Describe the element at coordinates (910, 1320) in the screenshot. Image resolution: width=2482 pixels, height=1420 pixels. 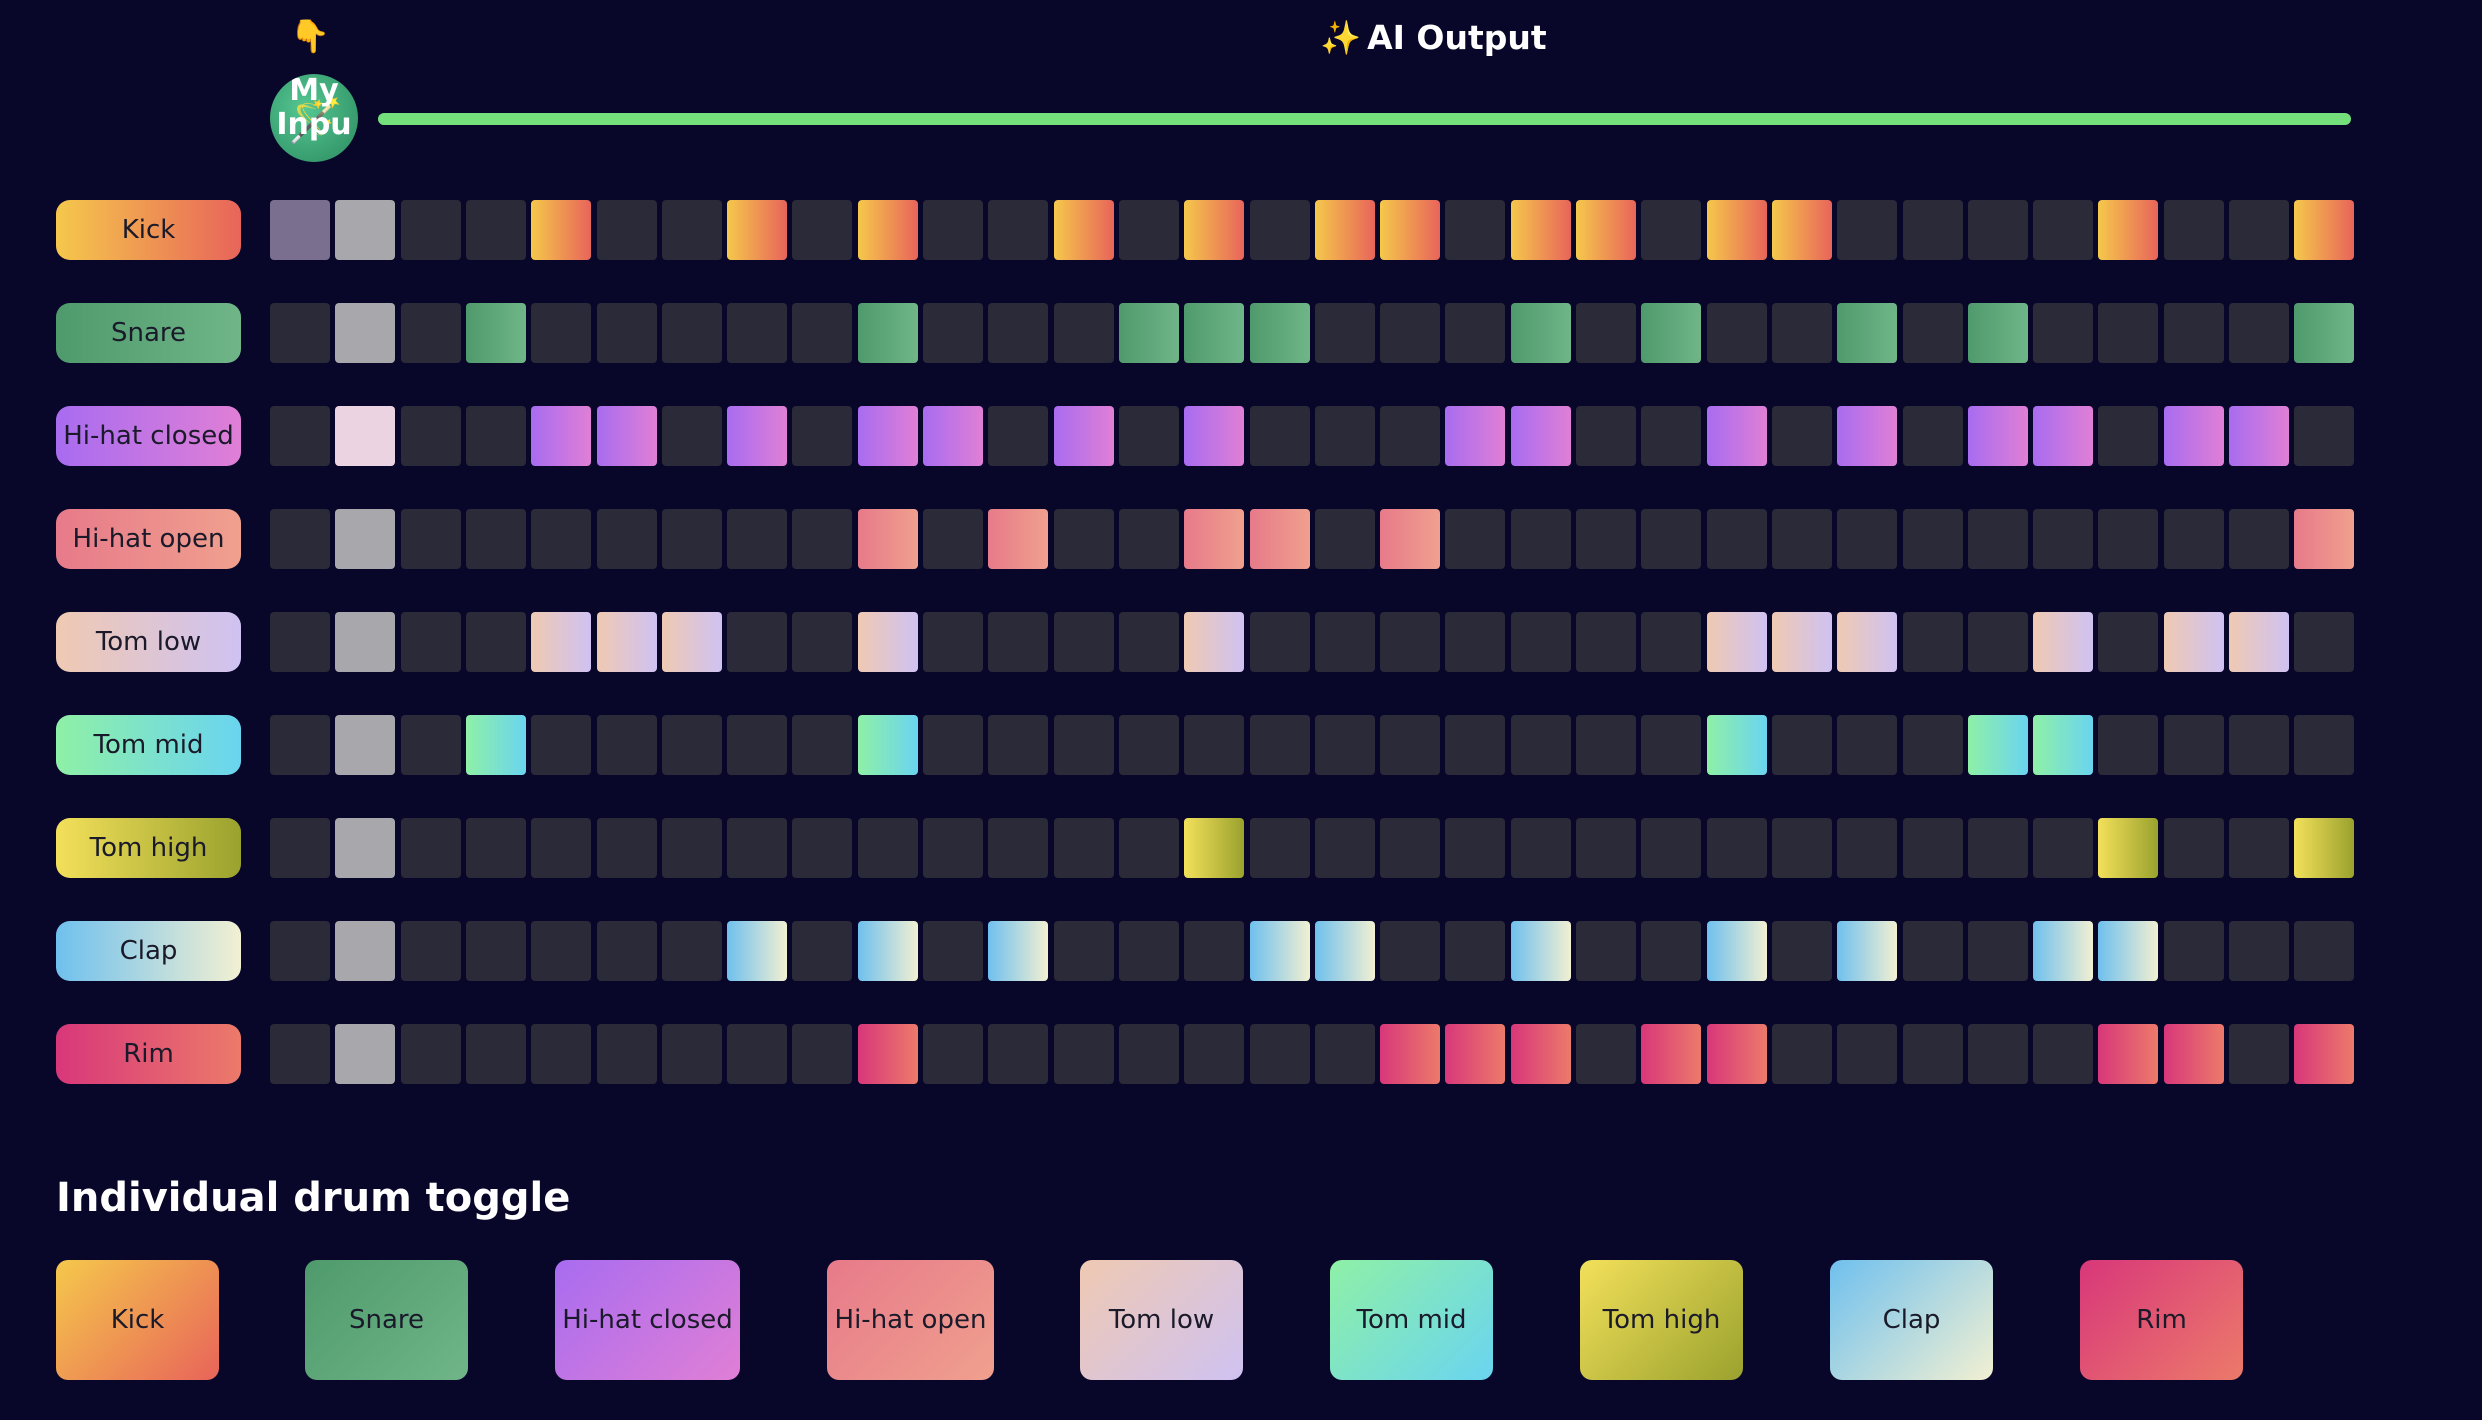
I see `toggle-button-hihat-open: Hi-hat open` at that location.